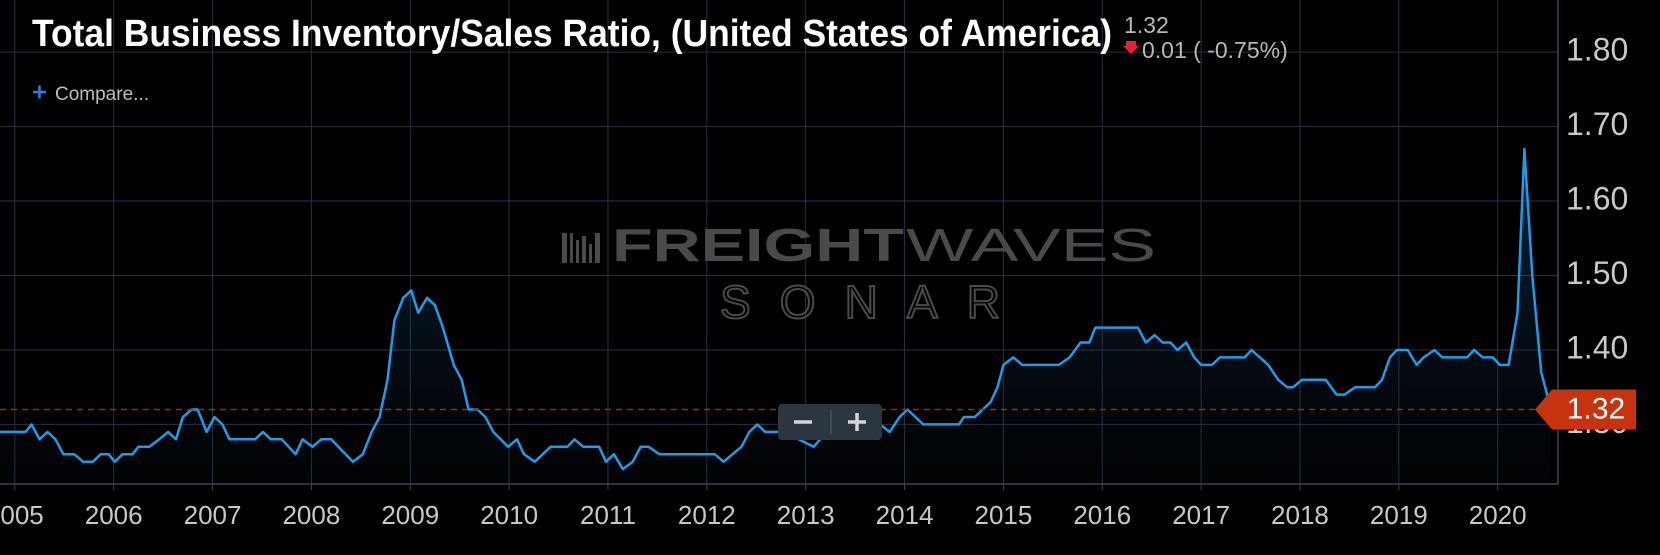 Image resolution: width=1660 pixels, height=555 pixels. Describe the element at coordinates (805, 422) in the screenshot. I see `zoom-out` at that location.